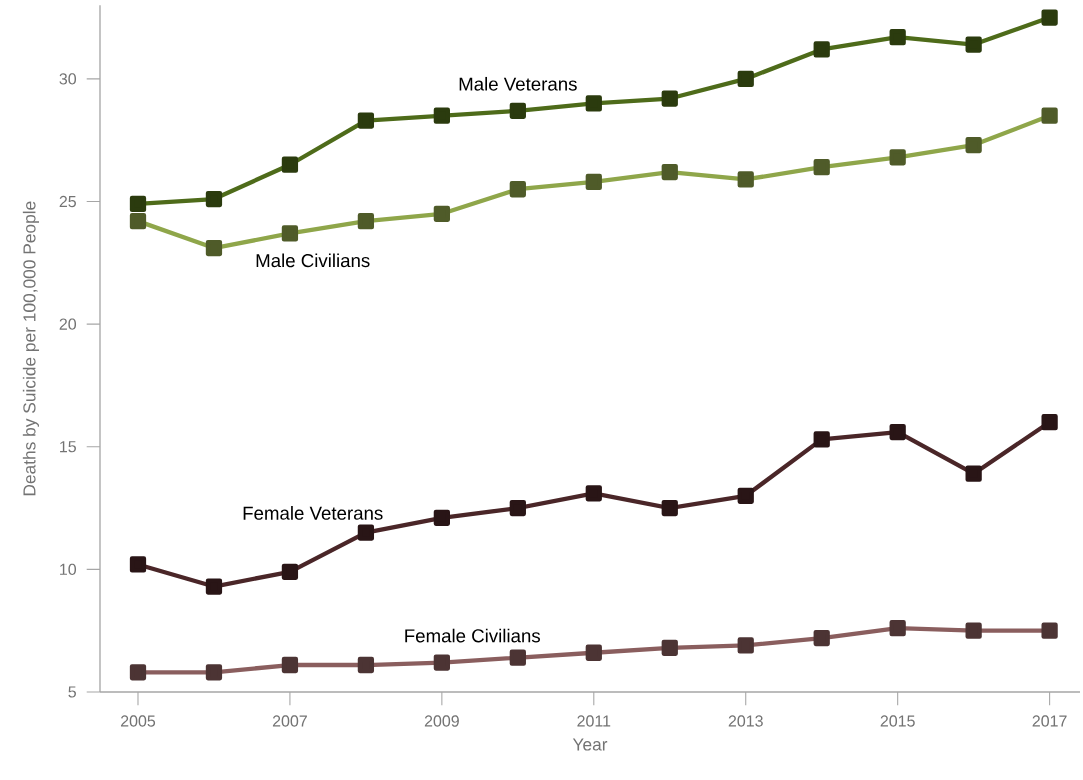 The height and width of the screenshot is (780, 1083). I want to click on series-label: Male Civilians, so click(313, 260).